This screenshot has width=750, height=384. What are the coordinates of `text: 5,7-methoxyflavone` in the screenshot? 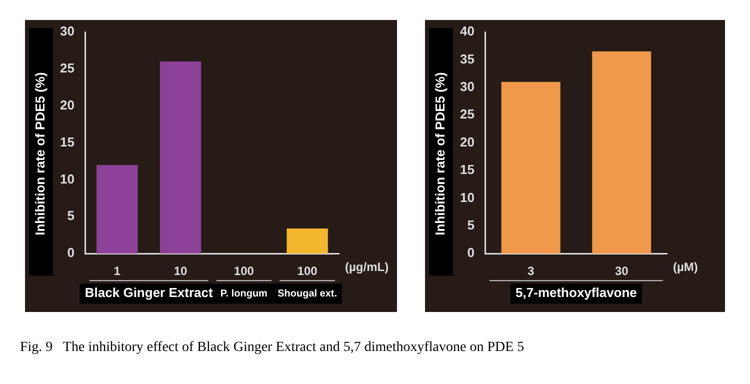 It's located at (576, 292).